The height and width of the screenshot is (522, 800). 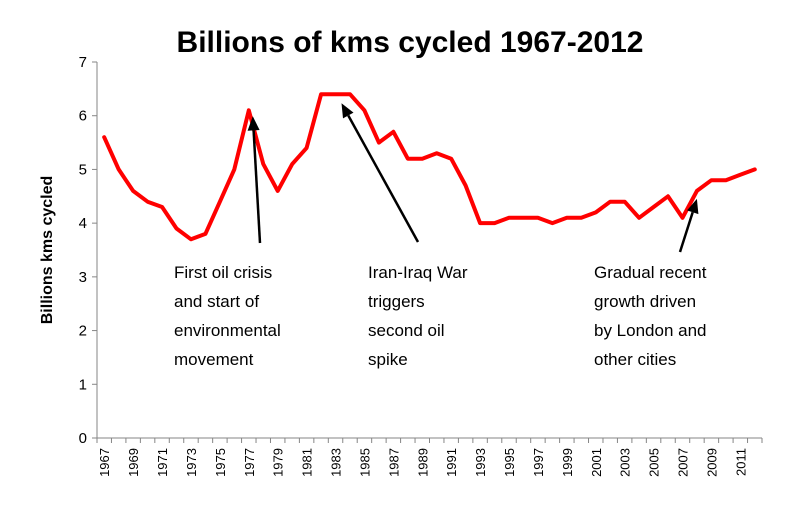 What do you see at coordinates (307, 462) in the screenshot?
I see `x-tick-label: 1981` at bounding box center [307, 462].